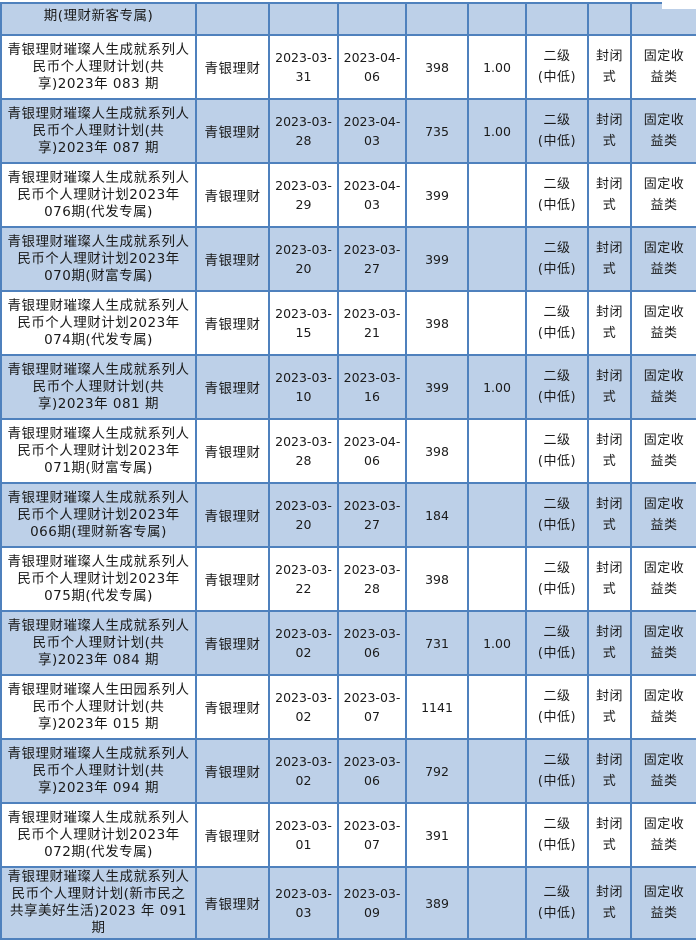 Image resolution: width=696 pixels, height=940 pixels. I want to click on product-name-cell: 青银理财璀璨人生成就系列人民币个人理财计划2023年074期(代发专属), so click(98, 323).